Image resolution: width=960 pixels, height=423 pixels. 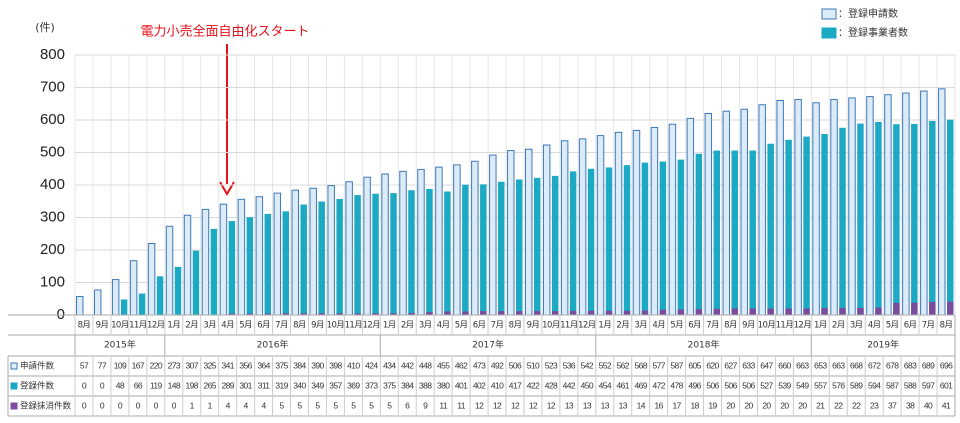 What do you see at coordinates (317, 365) in the screenshot?
I see `table-cell: 390` at bounding box center [317, 365].